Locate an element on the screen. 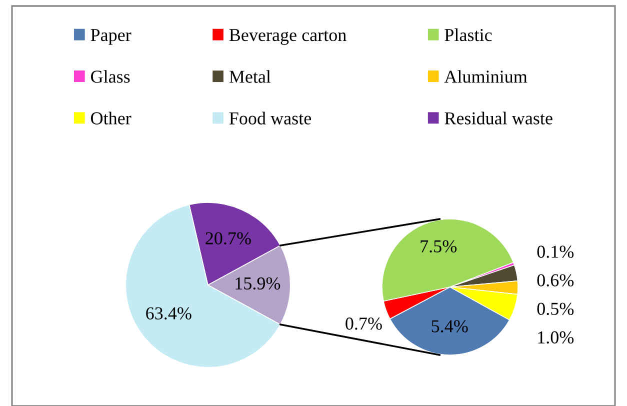 Image resolution: width=627 pixels, height=406 pixels. legend-label: Plastic is located at coordinates (468, 35).